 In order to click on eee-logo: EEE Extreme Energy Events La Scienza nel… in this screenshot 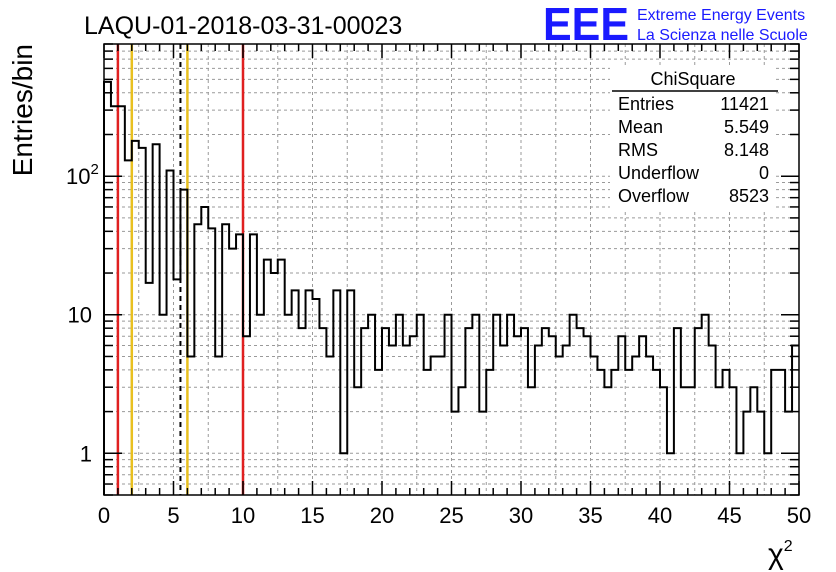, I will do `click(675, 25)`.